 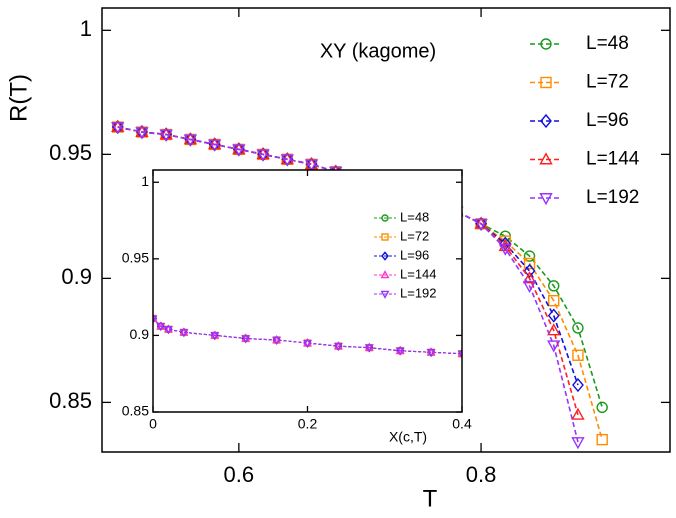 I want to click on series-line, so click(x=307, y=336).